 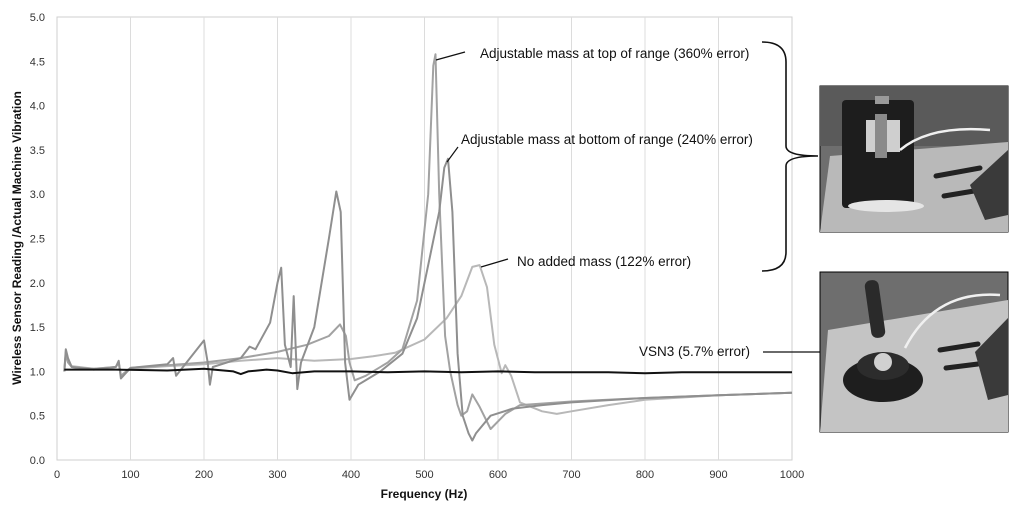 I want to click on annotation-leader-no-mass, so click(x=494, y=263).